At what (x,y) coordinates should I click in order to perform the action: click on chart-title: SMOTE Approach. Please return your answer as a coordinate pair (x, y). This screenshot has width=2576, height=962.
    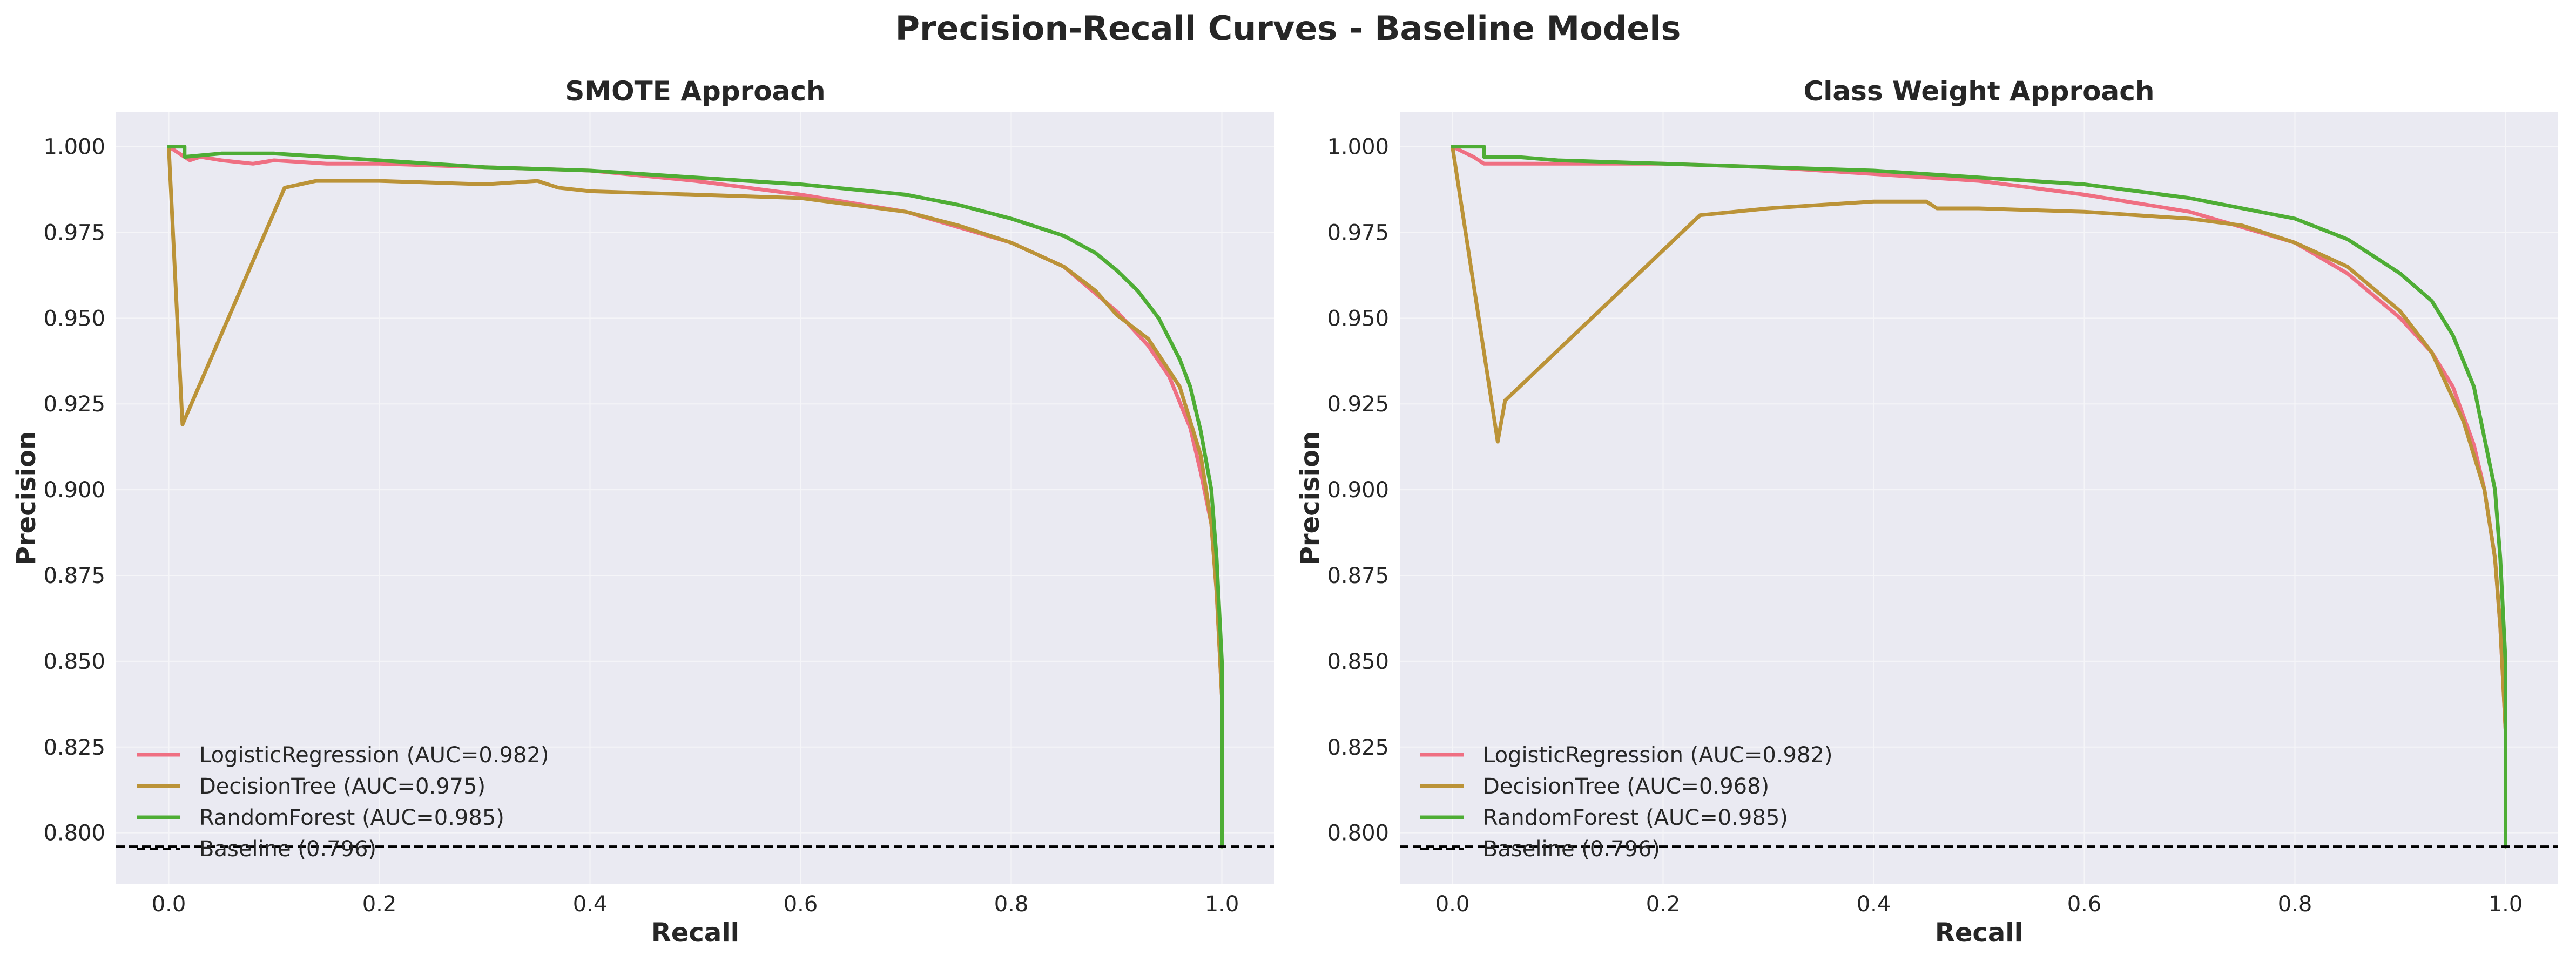
    Looking at the image, I should click on (695, 91).